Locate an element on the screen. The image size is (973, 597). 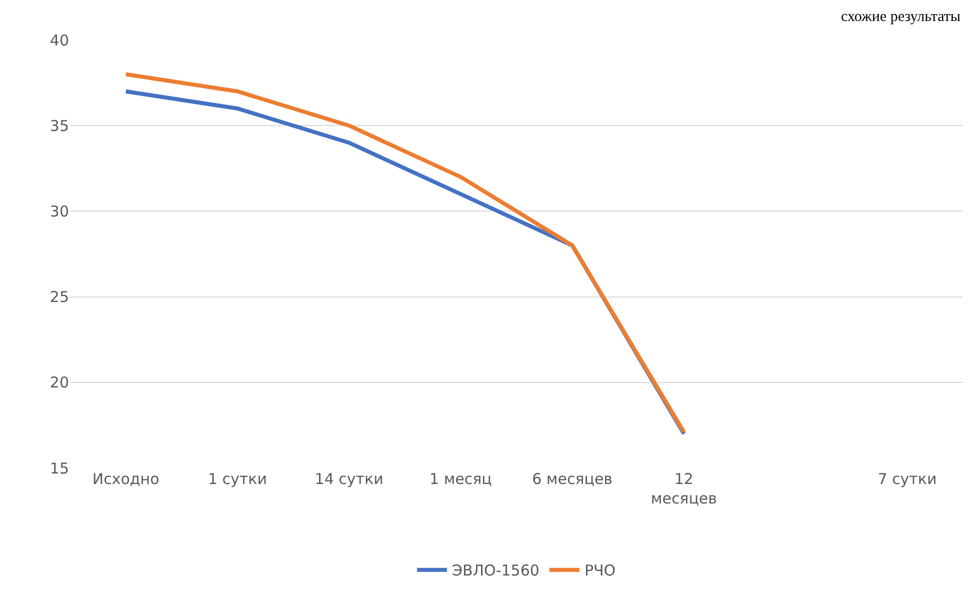
y-tick-label: 35 is located at coordinates (59, 125).